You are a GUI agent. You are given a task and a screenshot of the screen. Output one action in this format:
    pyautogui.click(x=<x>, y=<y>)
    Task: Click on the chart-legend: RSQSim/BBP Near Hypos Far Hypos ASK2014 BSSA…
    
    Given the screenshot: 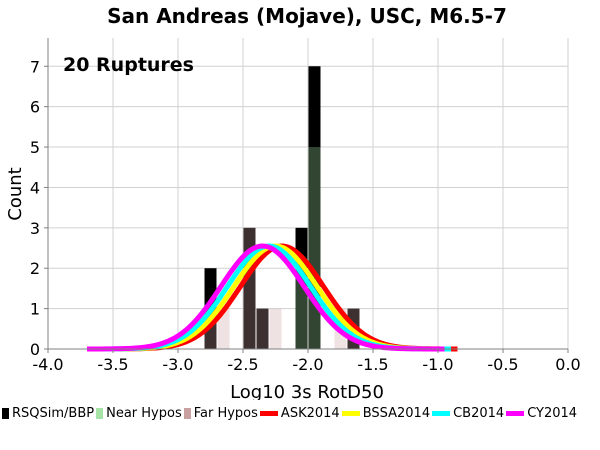 What is the action you would take?
    pyautogui.click(x=300, y=413)
    